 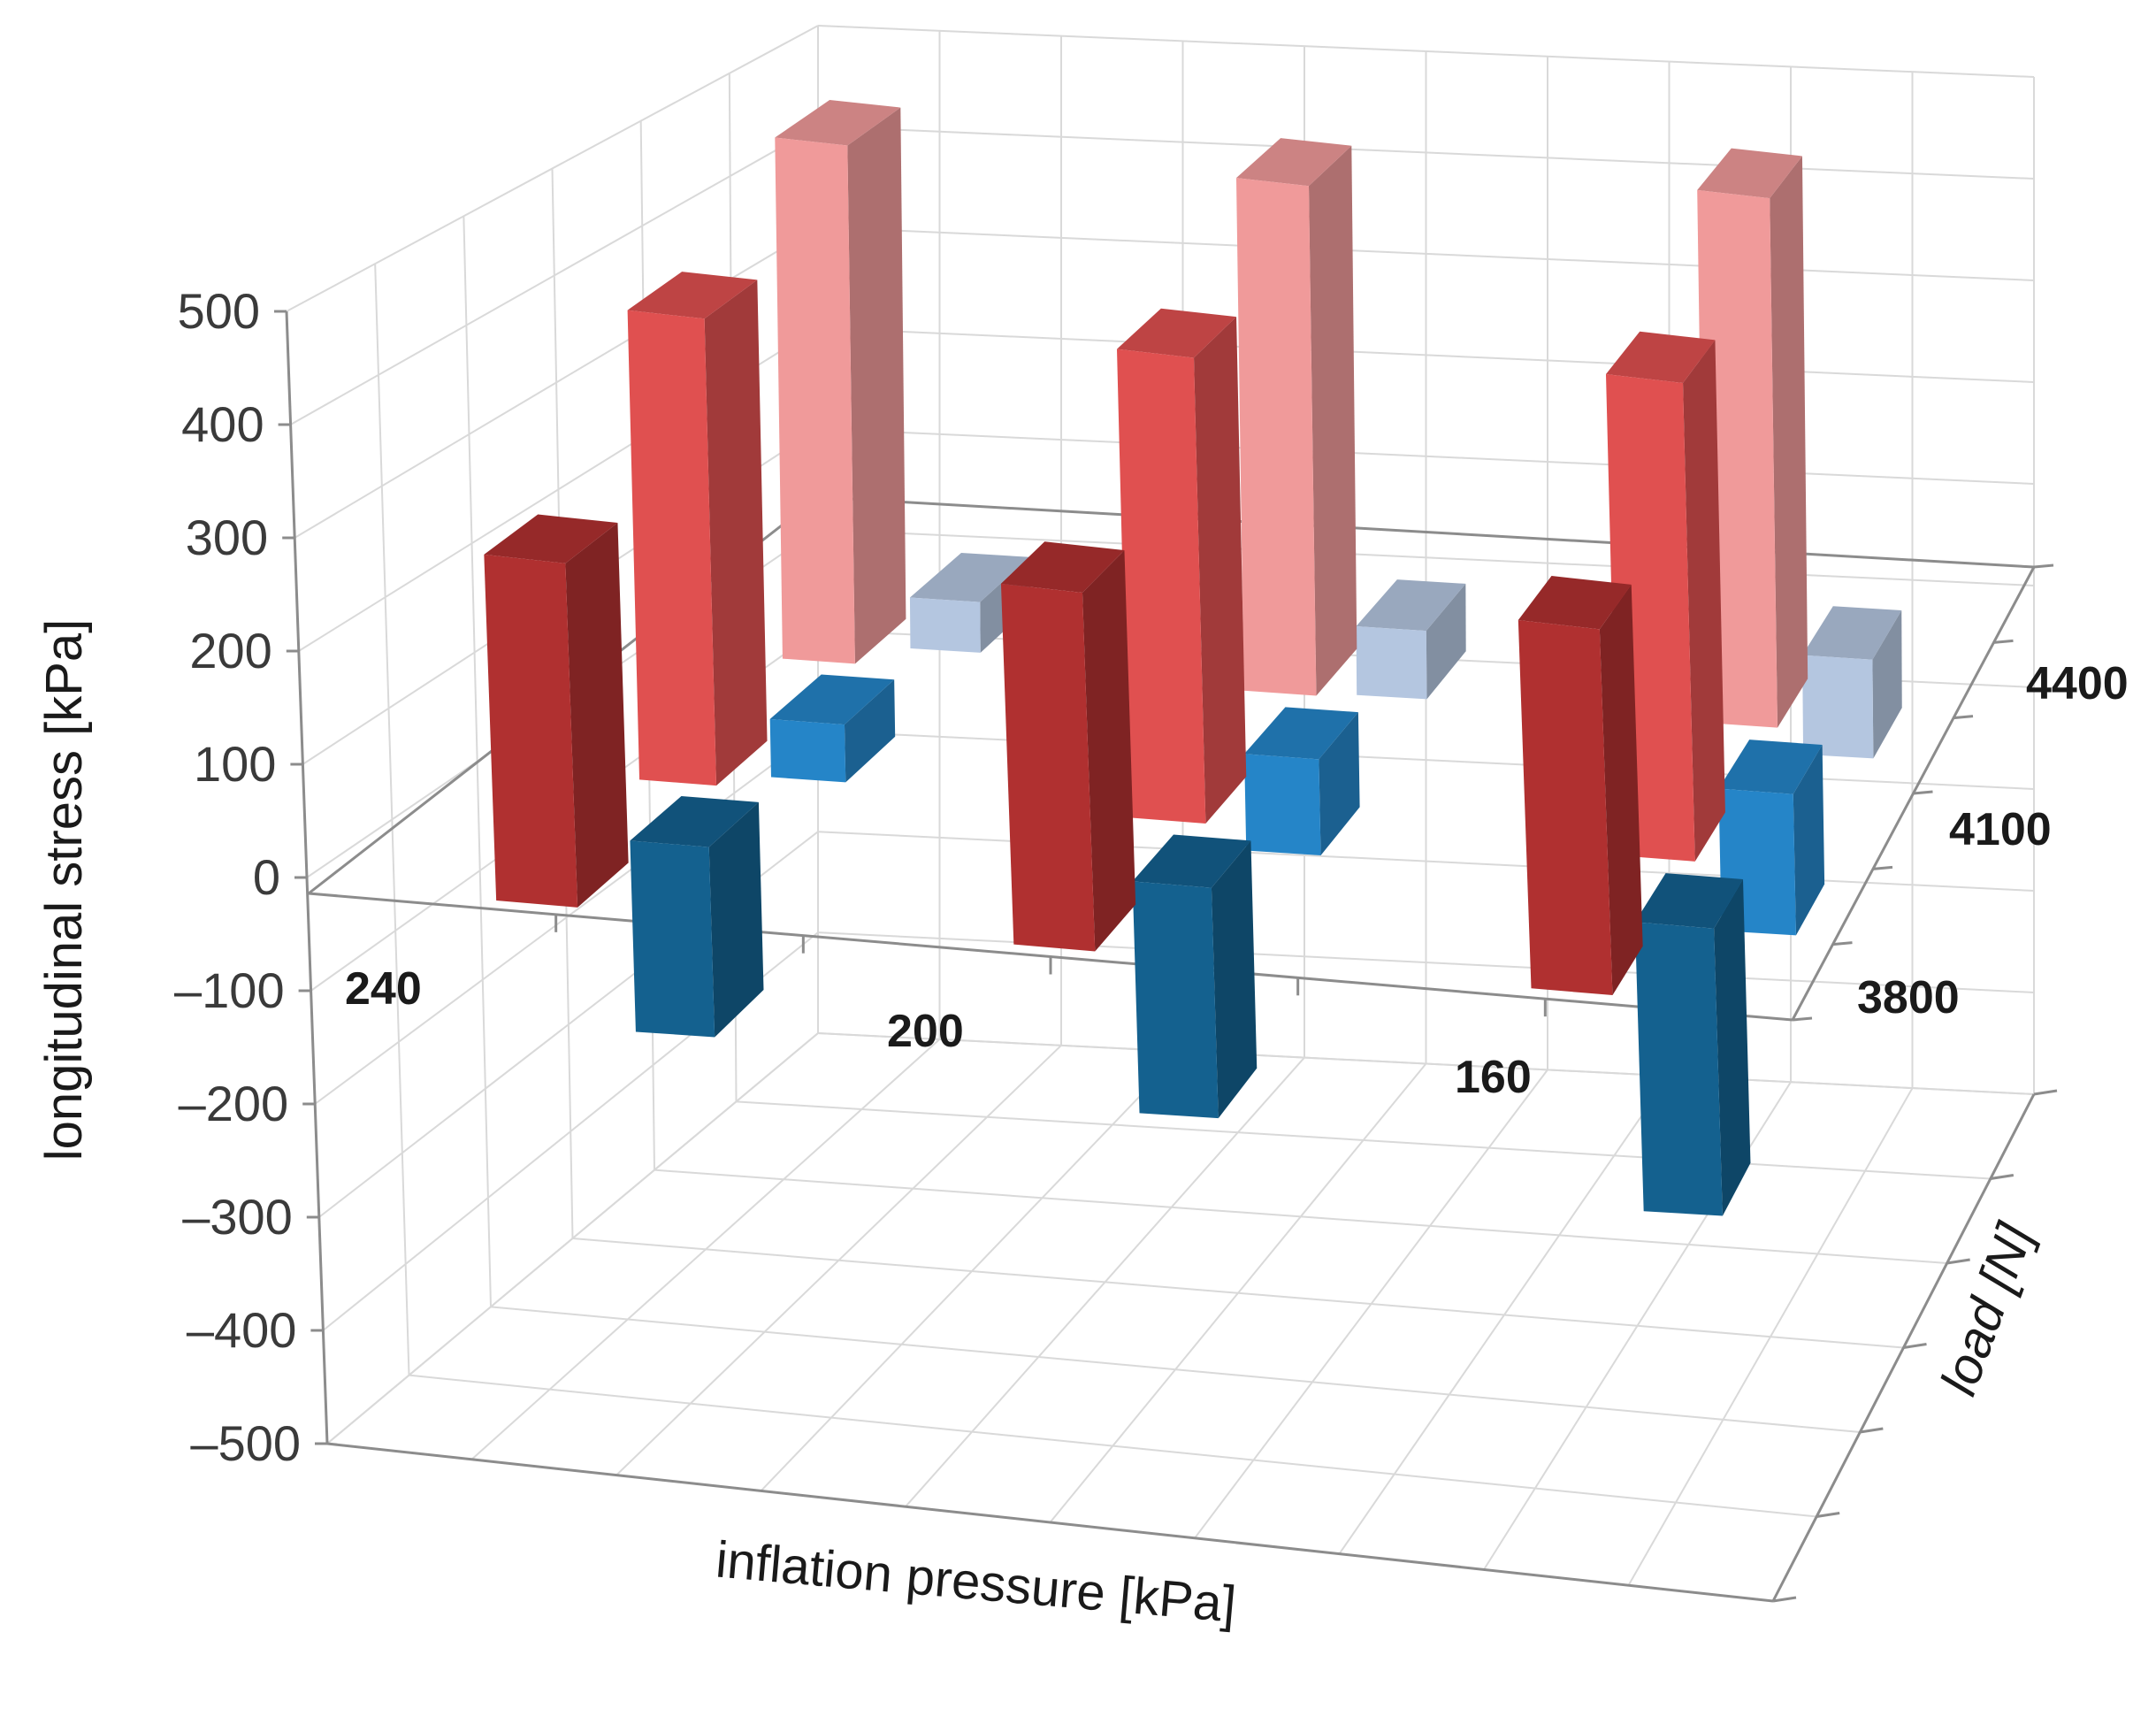 What do you see at coordinates (2077, 683) in the screenshot?
I see `z-category-label: 4400` at bounding box center [2077, 683].